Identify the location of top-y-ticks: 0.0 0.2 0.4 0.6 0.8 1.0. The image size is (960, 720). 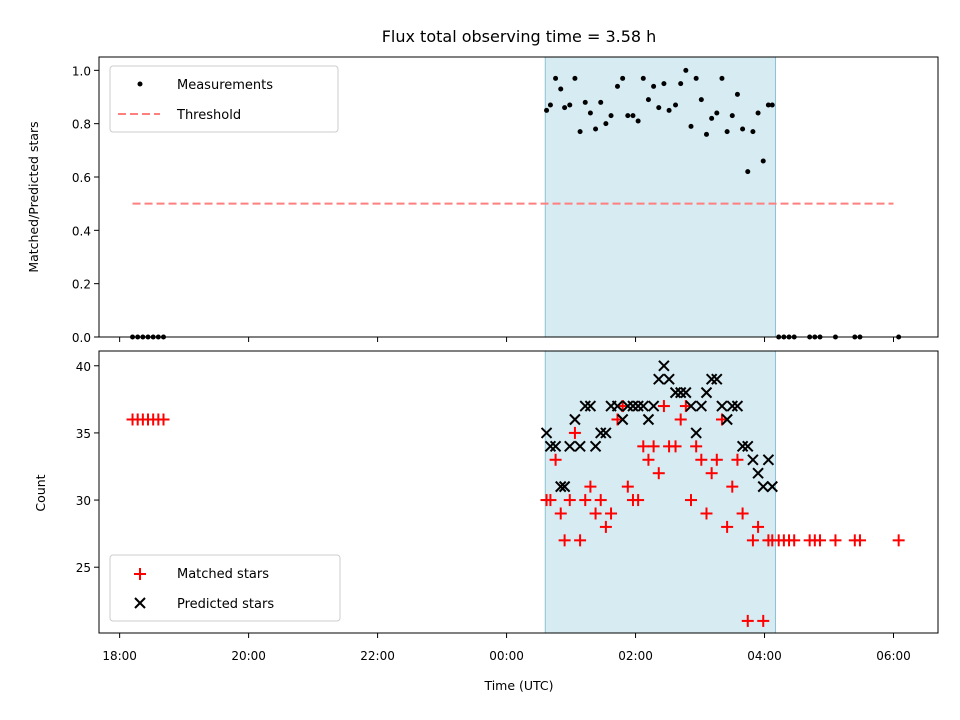
(85, 204).